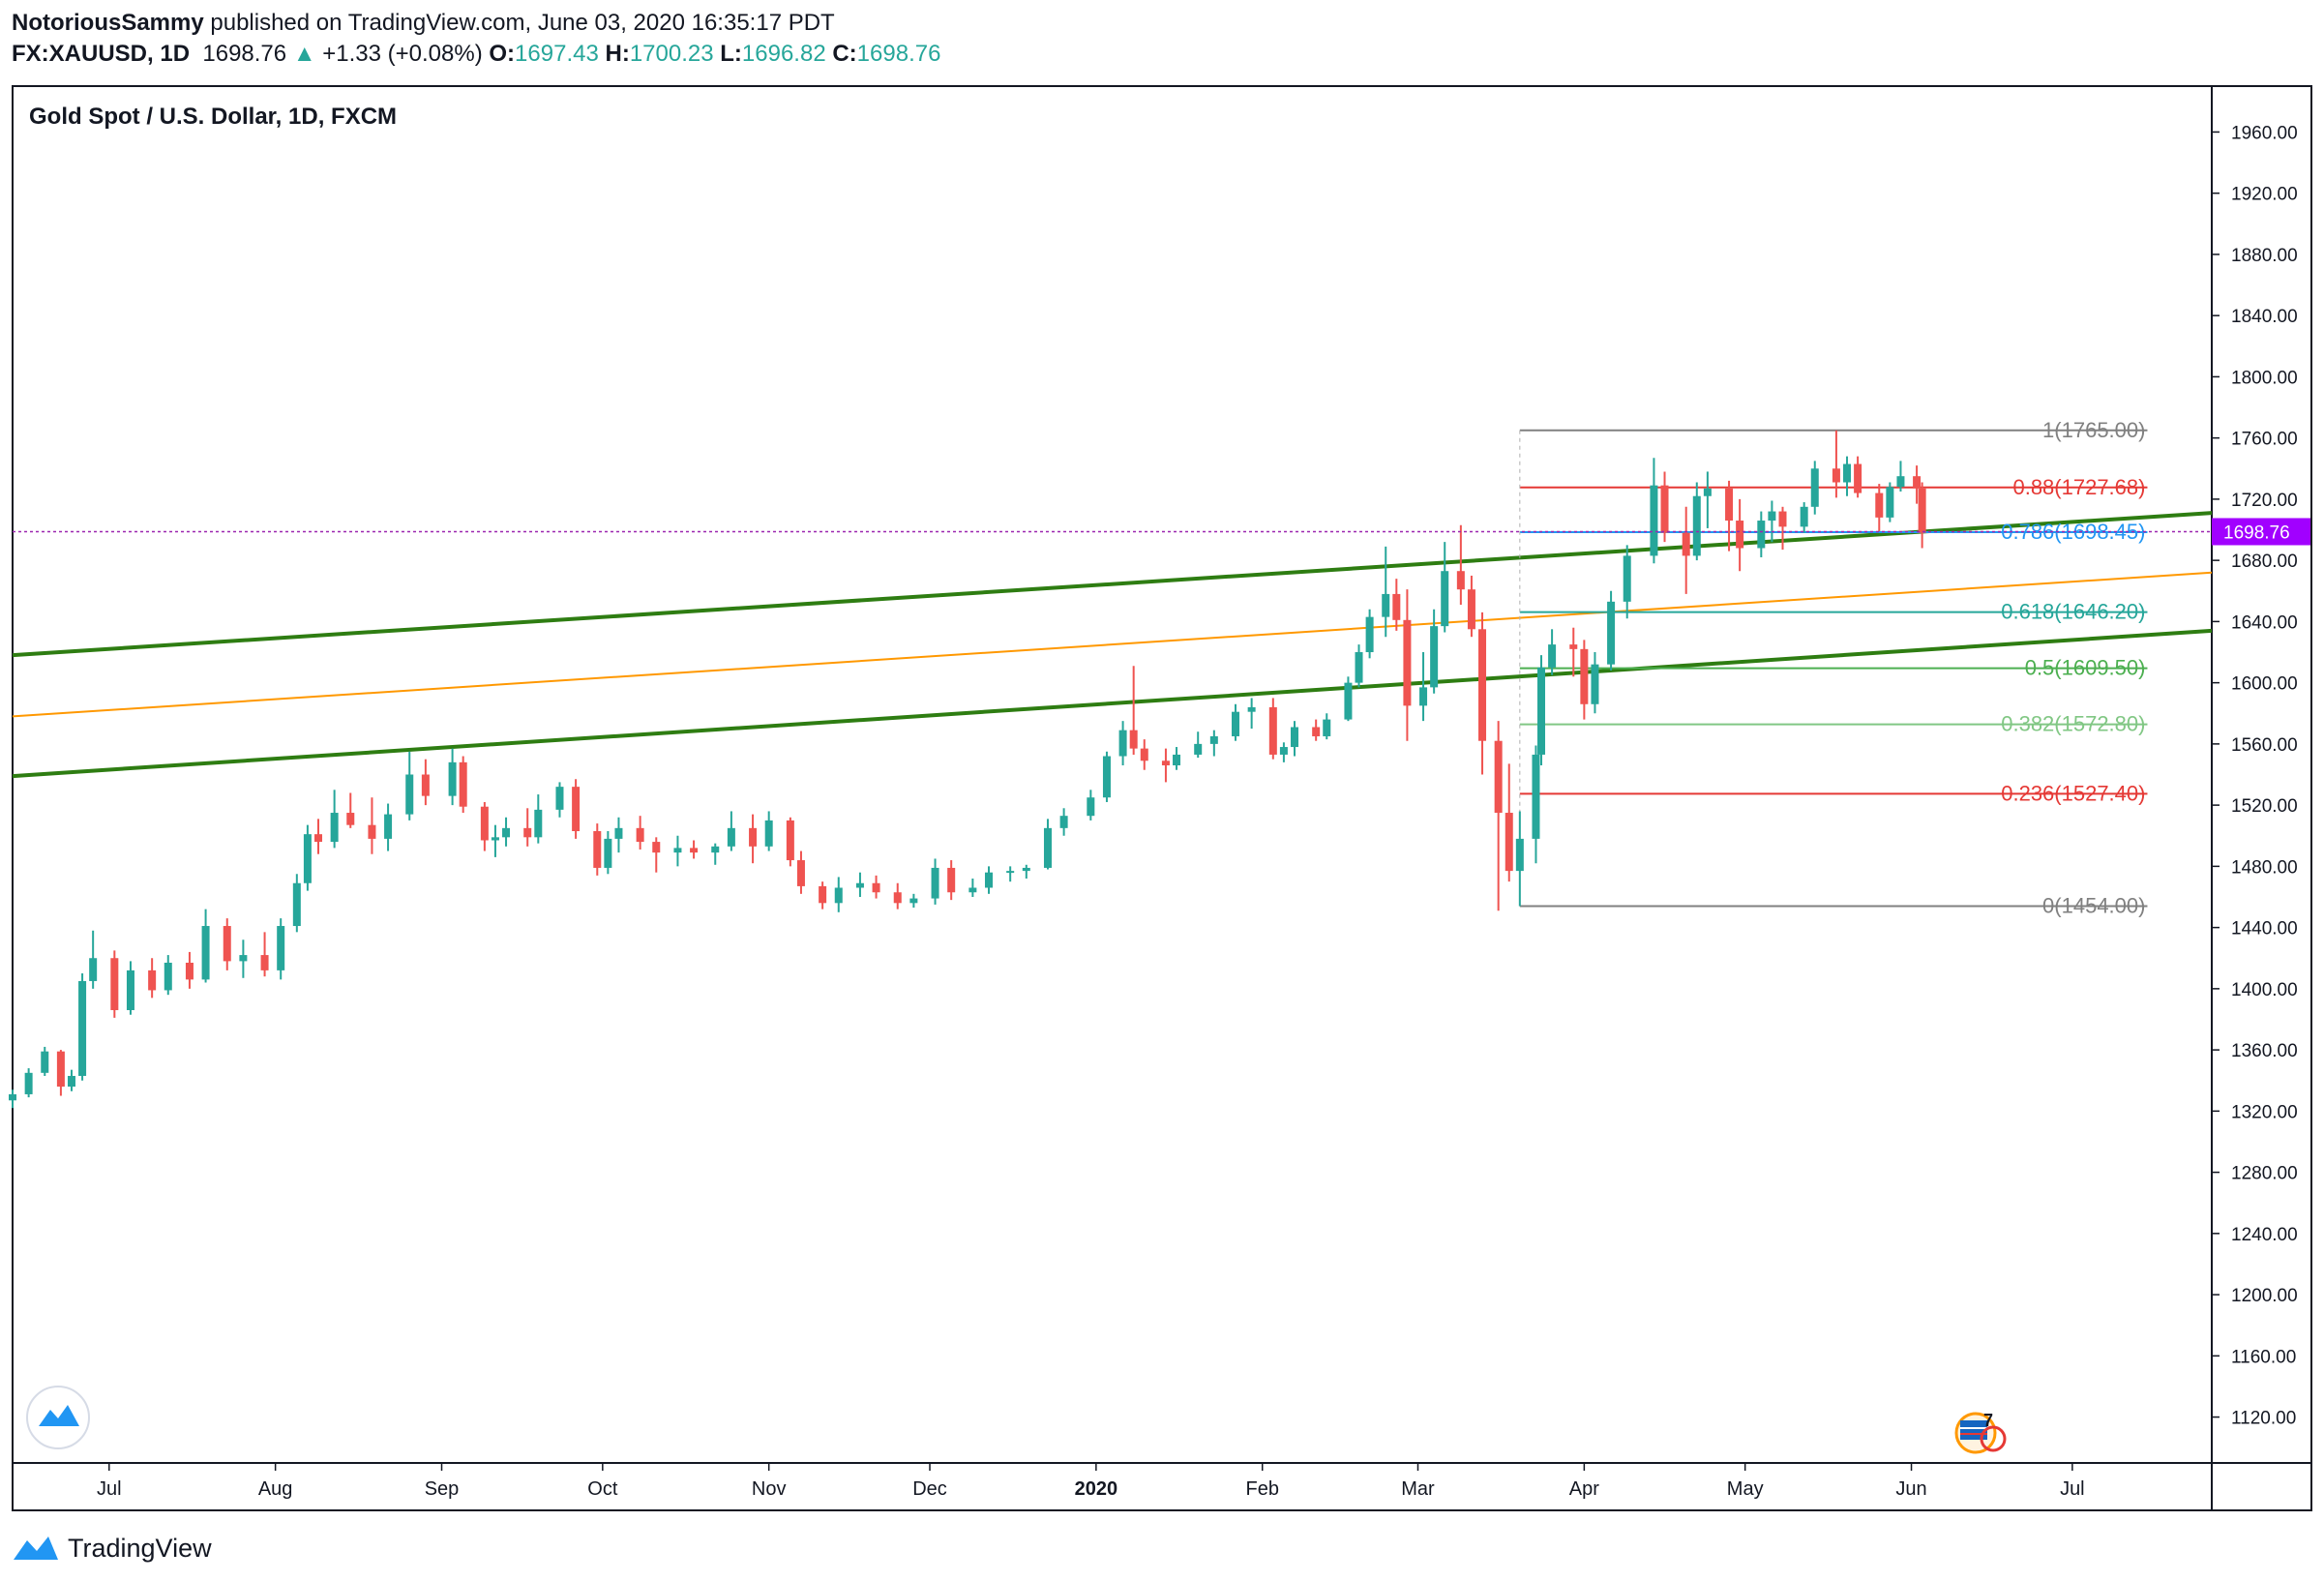 This screenshot has width=2324, height=1581. I want to click on price-tick-label: 1840.00, so click(2264, 317).